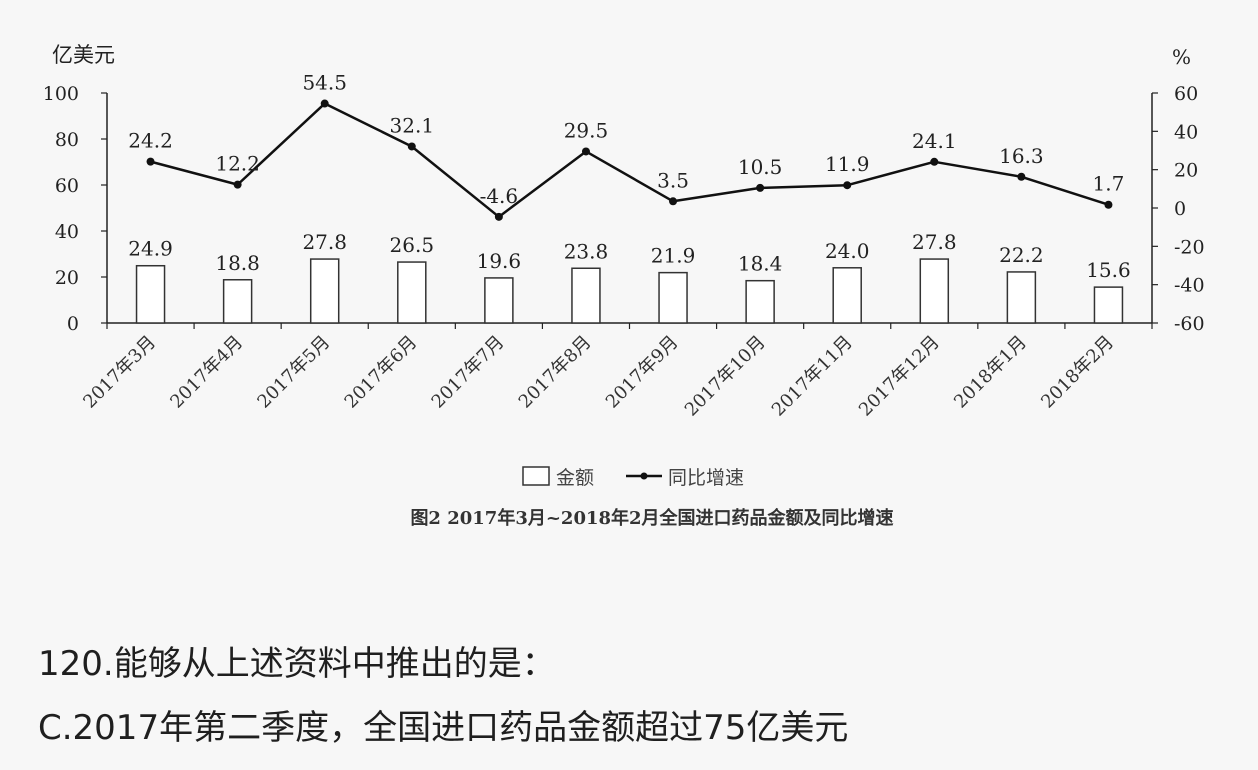  What do you see at coordinates (1077, 372) in the screenshot?
I see `x-tick-label: 2018年2月` at bounding box center [1077, 372].